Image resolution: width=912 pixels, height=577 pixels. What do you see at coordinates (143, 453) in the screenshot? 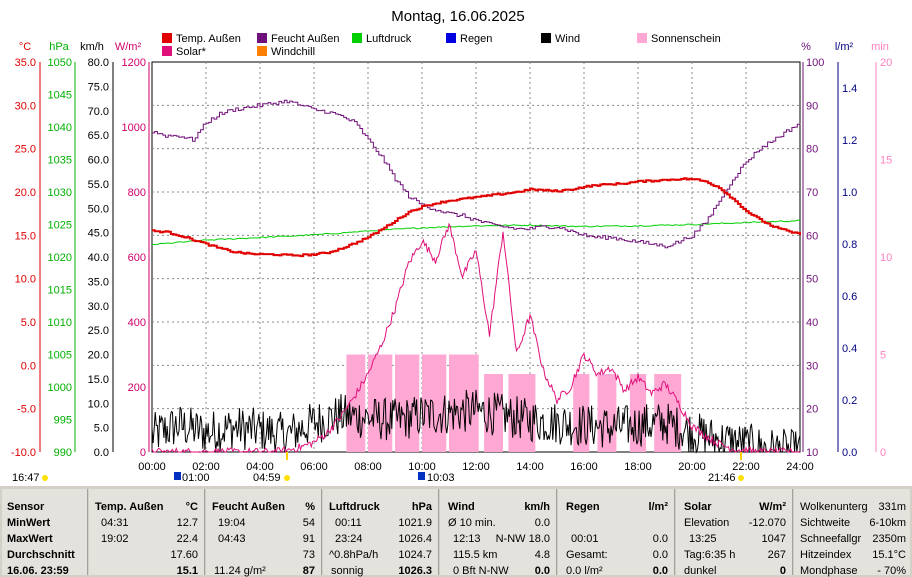
I see `tick-label: 0` at bounding box center [143, 453].